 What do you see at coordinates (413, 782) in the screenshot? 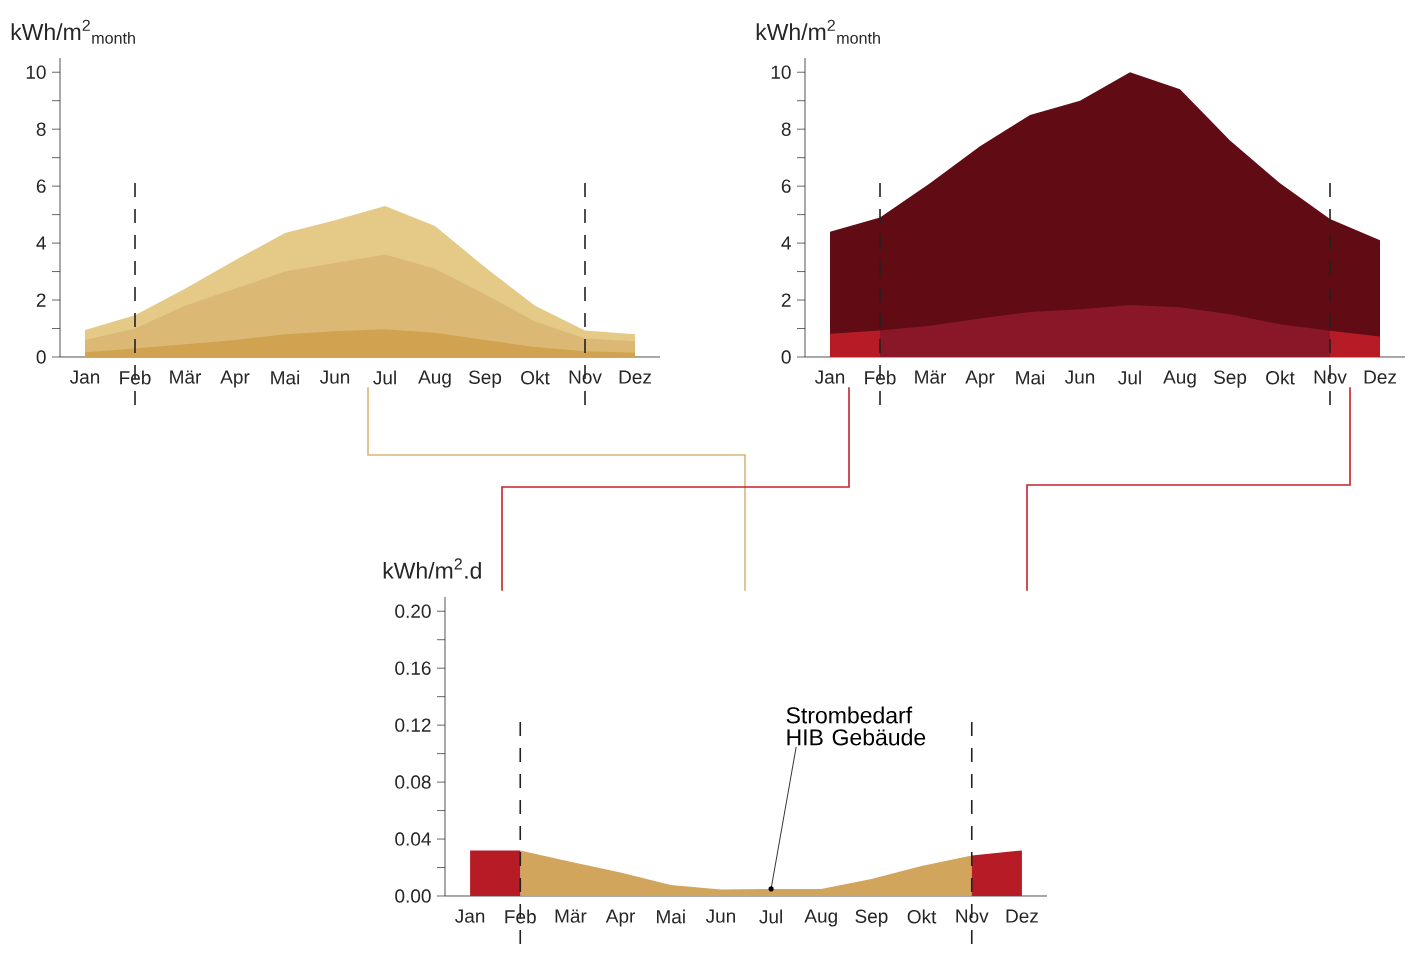
I see `y-tick-label: 0.08` at bounding box center [413, 782].